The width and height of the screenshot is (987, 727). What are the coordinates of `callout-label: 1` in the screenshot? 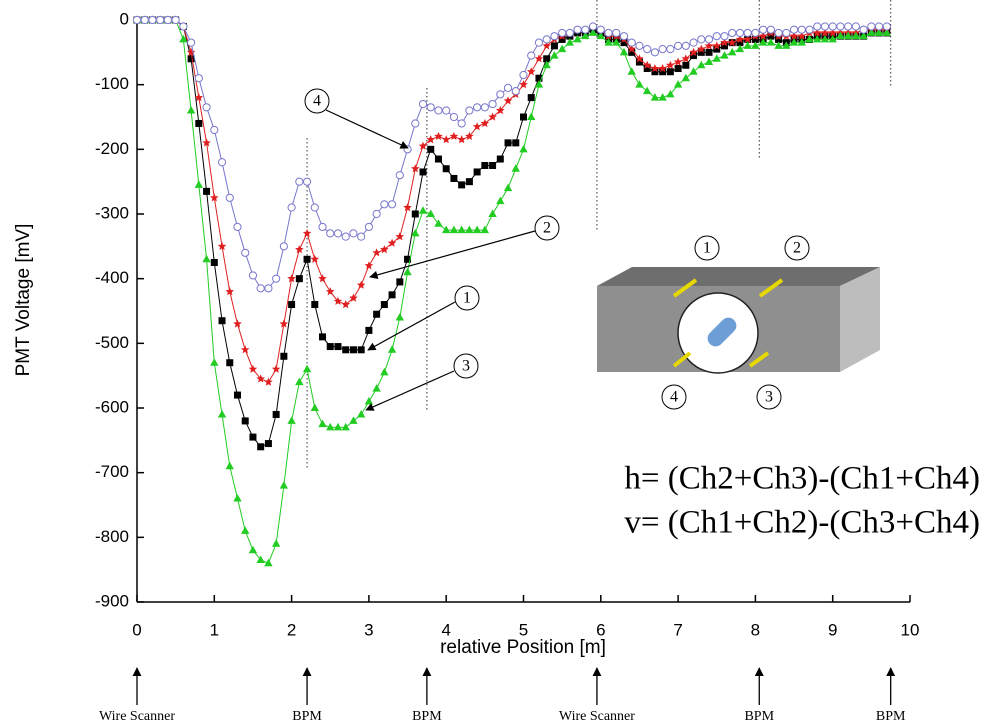 It's located at (707, 248).